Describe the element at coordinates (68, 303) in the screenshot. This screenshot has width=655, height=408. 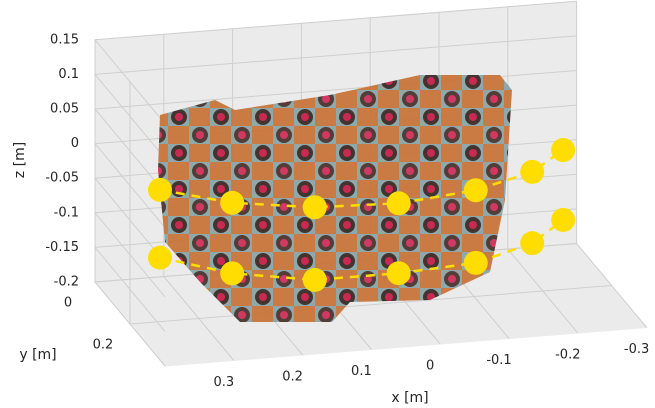
I see `y-tick-label: 0` at that location.